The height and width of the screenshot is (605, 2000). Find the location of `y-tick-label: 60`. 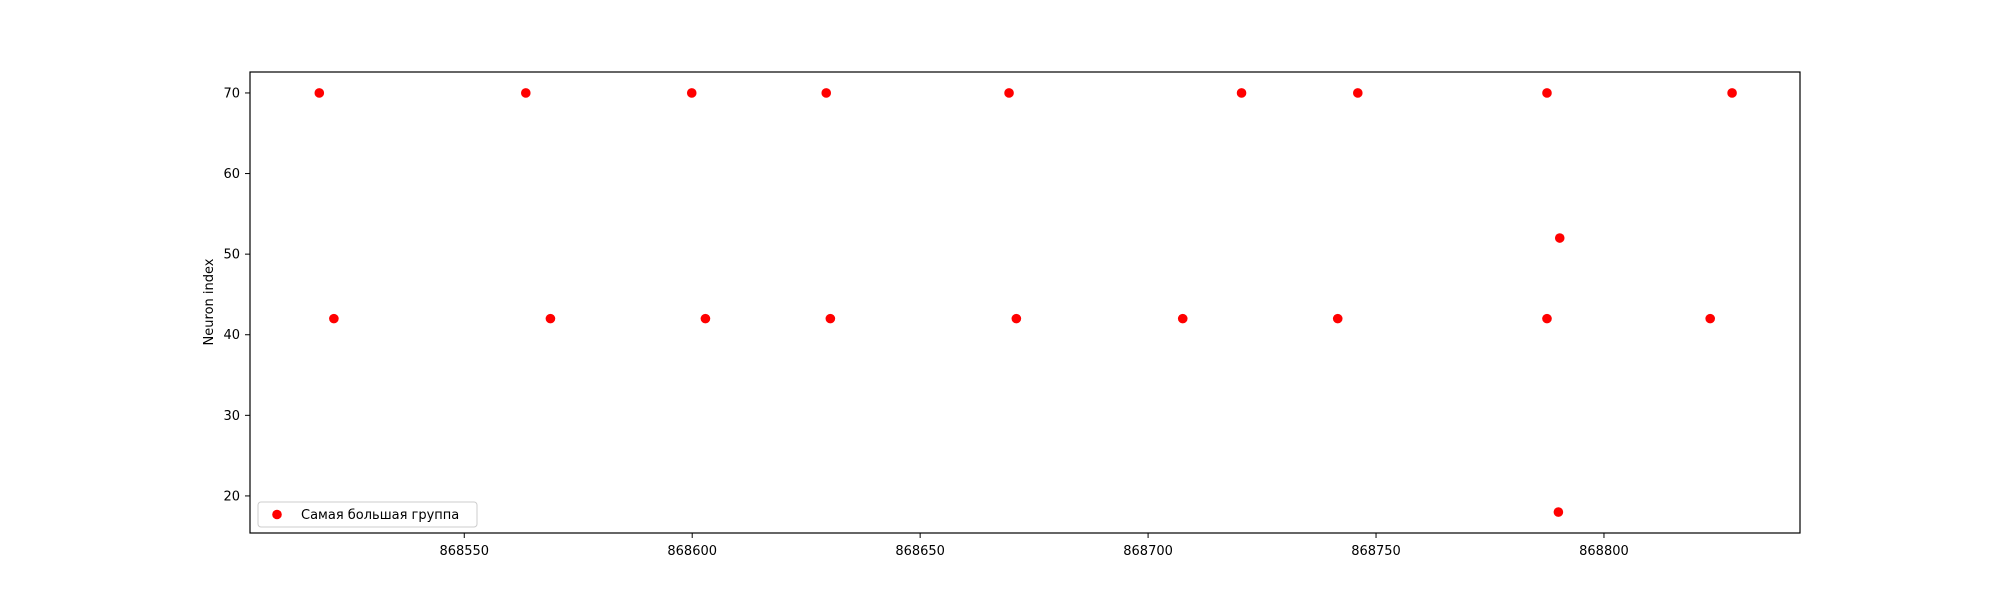

y-tick-label: 60 is located at coordinates (231, 174).